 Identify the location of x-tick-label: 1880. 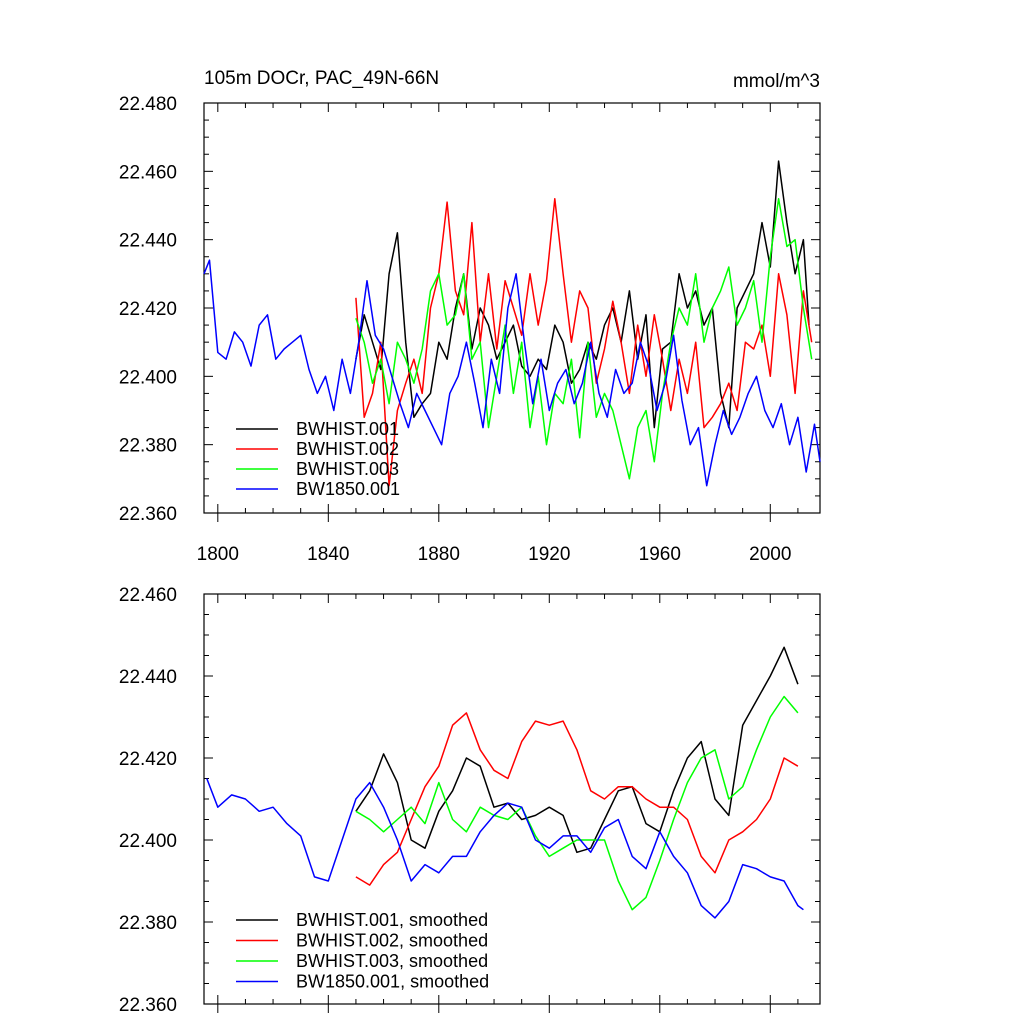
(439, 554).